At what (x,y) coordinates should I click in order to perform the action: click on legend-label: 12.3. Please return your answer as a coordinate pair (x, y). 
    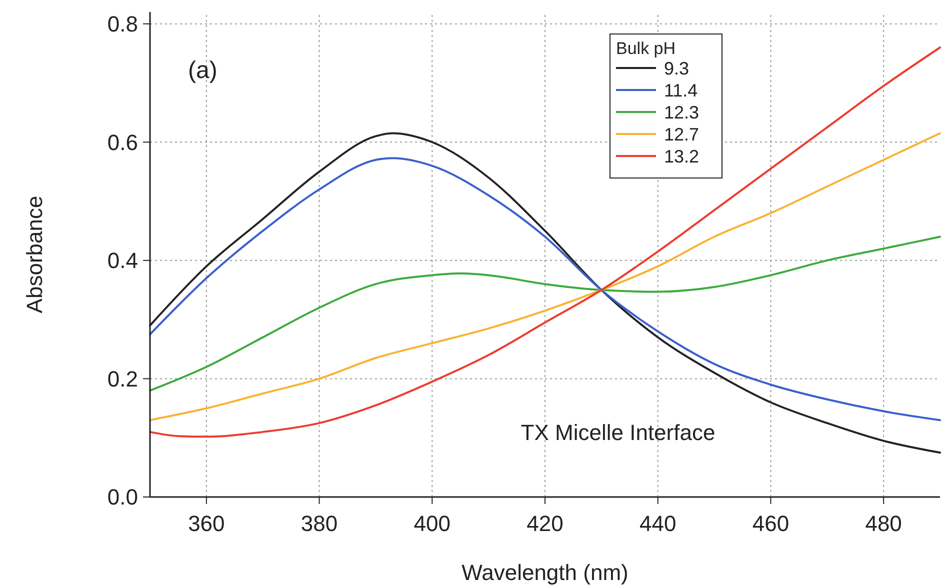
    Looking at the image, I should click on (682, 112).